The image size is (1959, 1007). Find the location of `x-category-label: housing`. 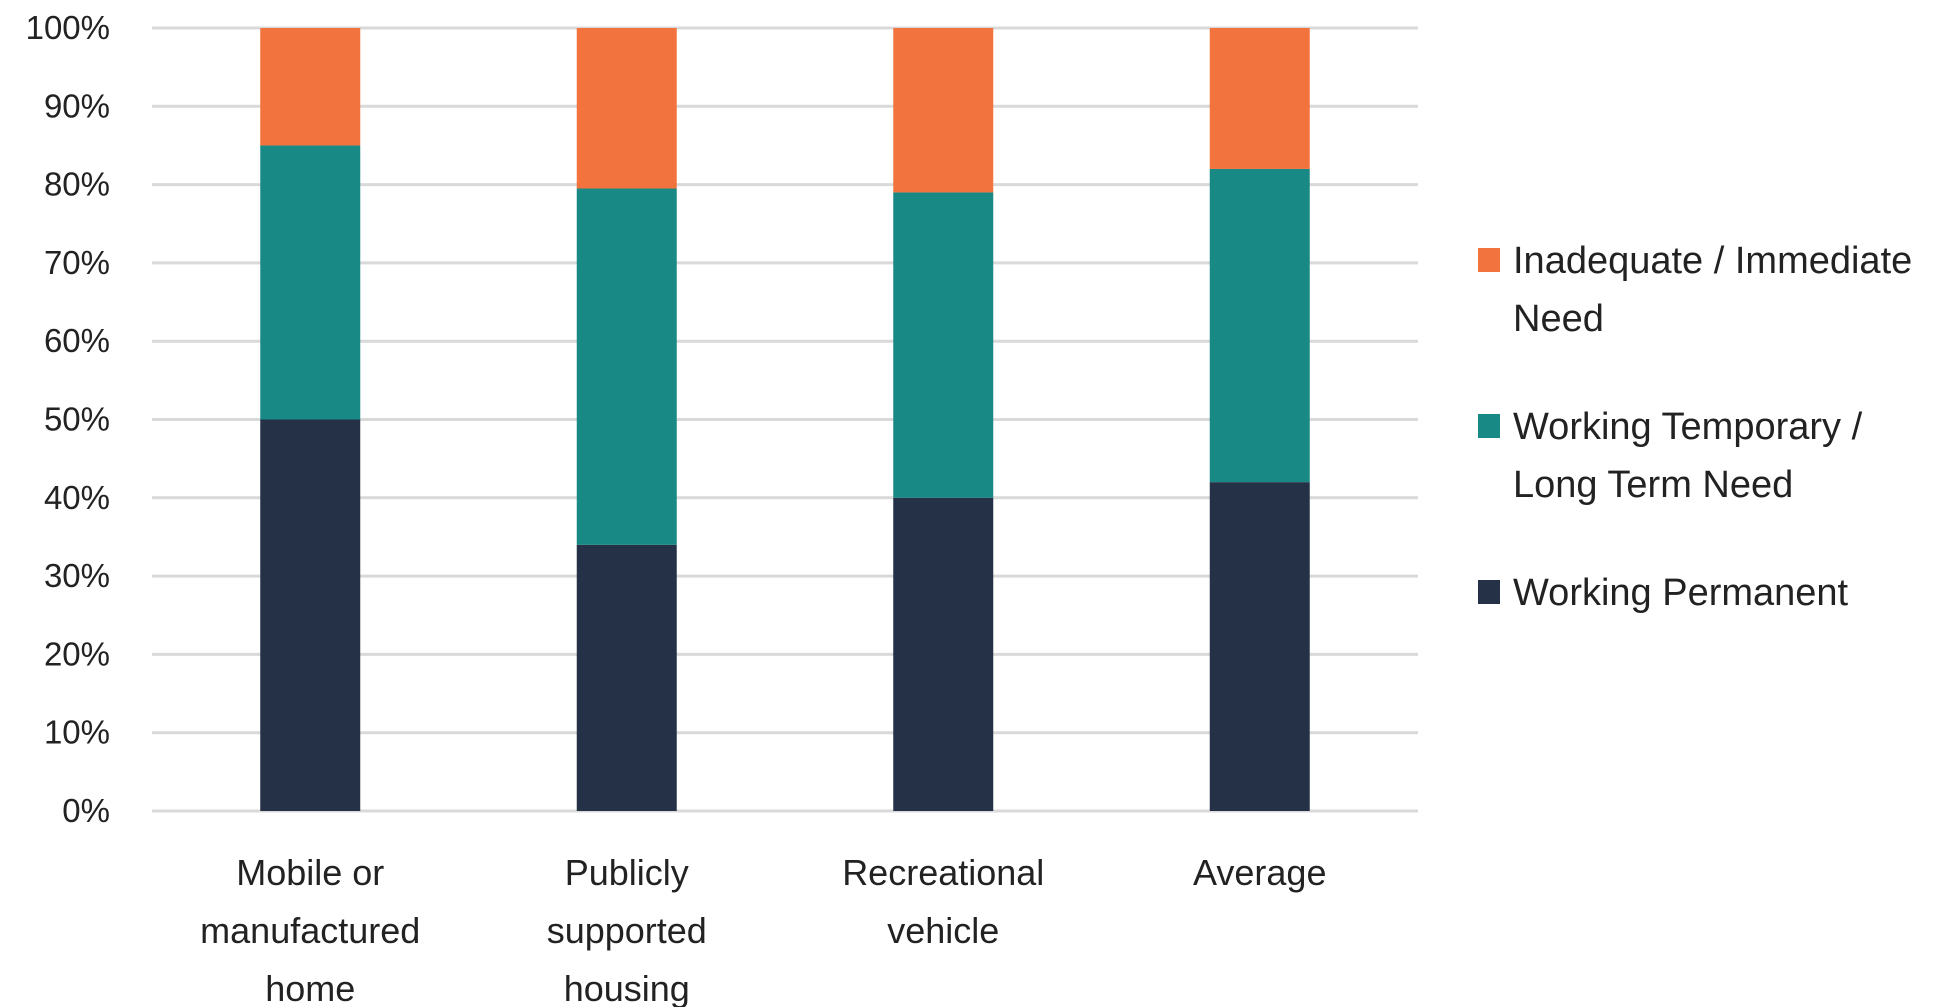

x-category-label: housing is located at coordinates (627, 987).